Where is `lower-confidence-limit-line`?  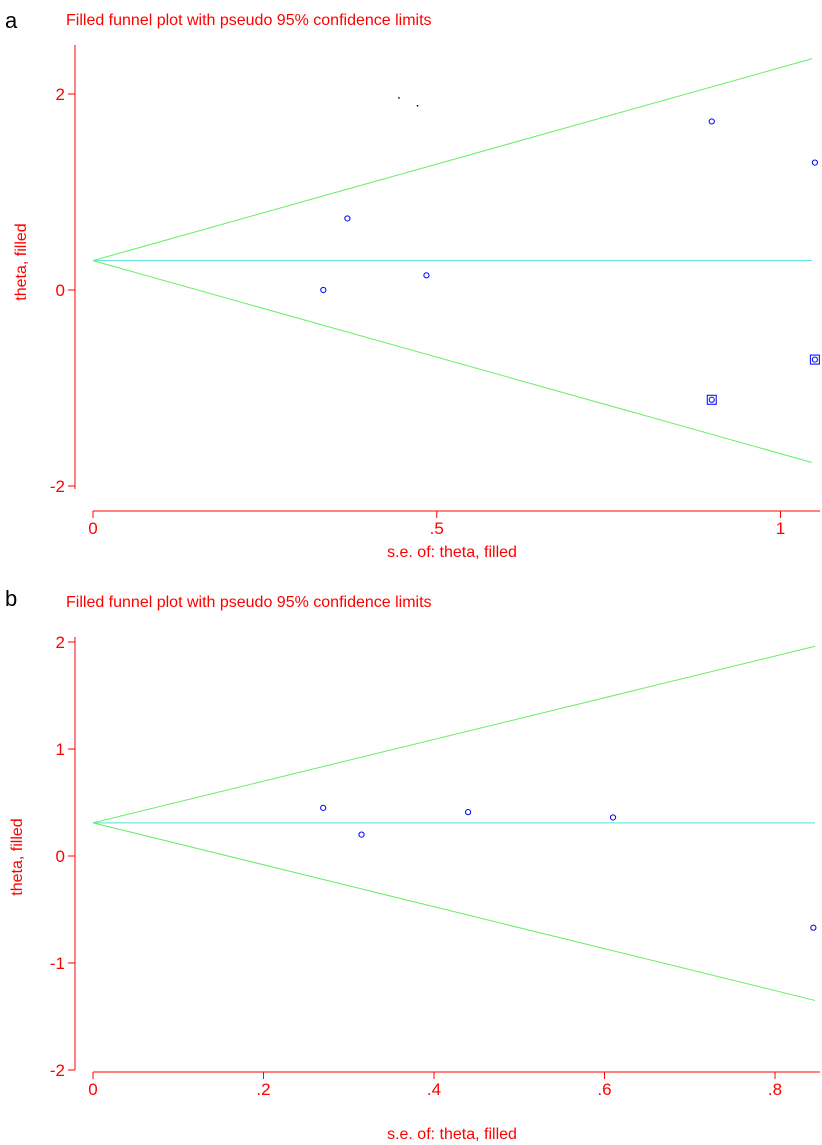
lower-confidence-limit-line is located at coordinates (454, 911).